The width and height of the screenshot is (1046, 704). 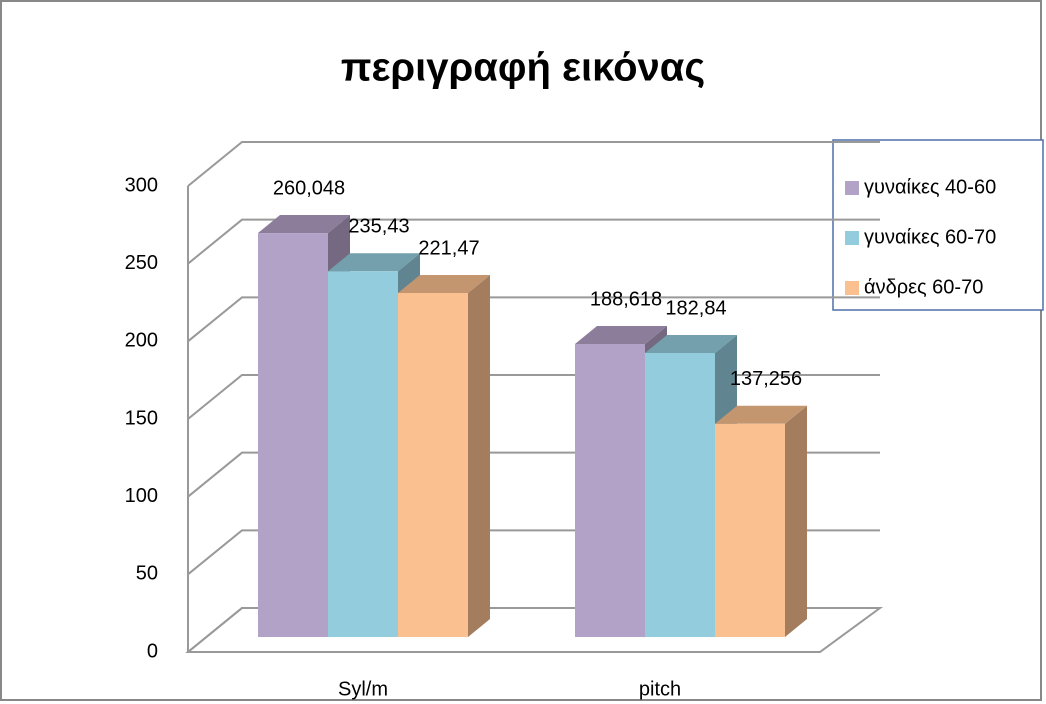 I want to click on chart-title: περιγραφή εικόνας, so click(x=523, y=68).